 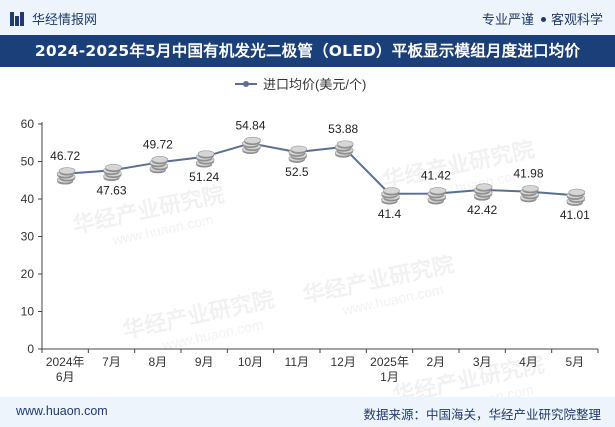 What do you see at coordinates (30, 349) in the screenshot?
I see `y-tick-label-0: 0` at bounding box center [30, 349].